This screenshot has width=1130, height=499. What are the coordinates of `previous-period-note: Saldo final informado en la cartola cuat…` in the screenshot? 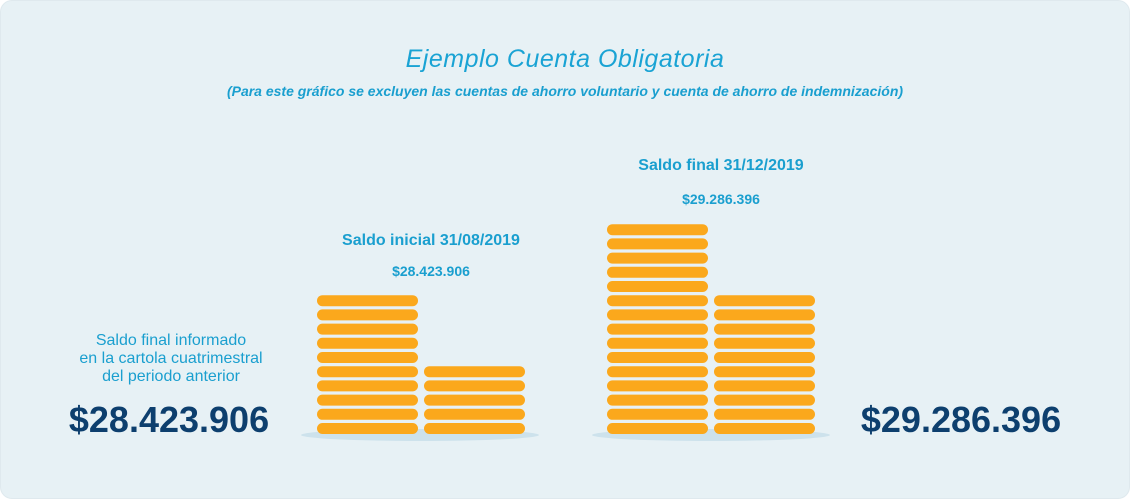 It's located at (171, 359).